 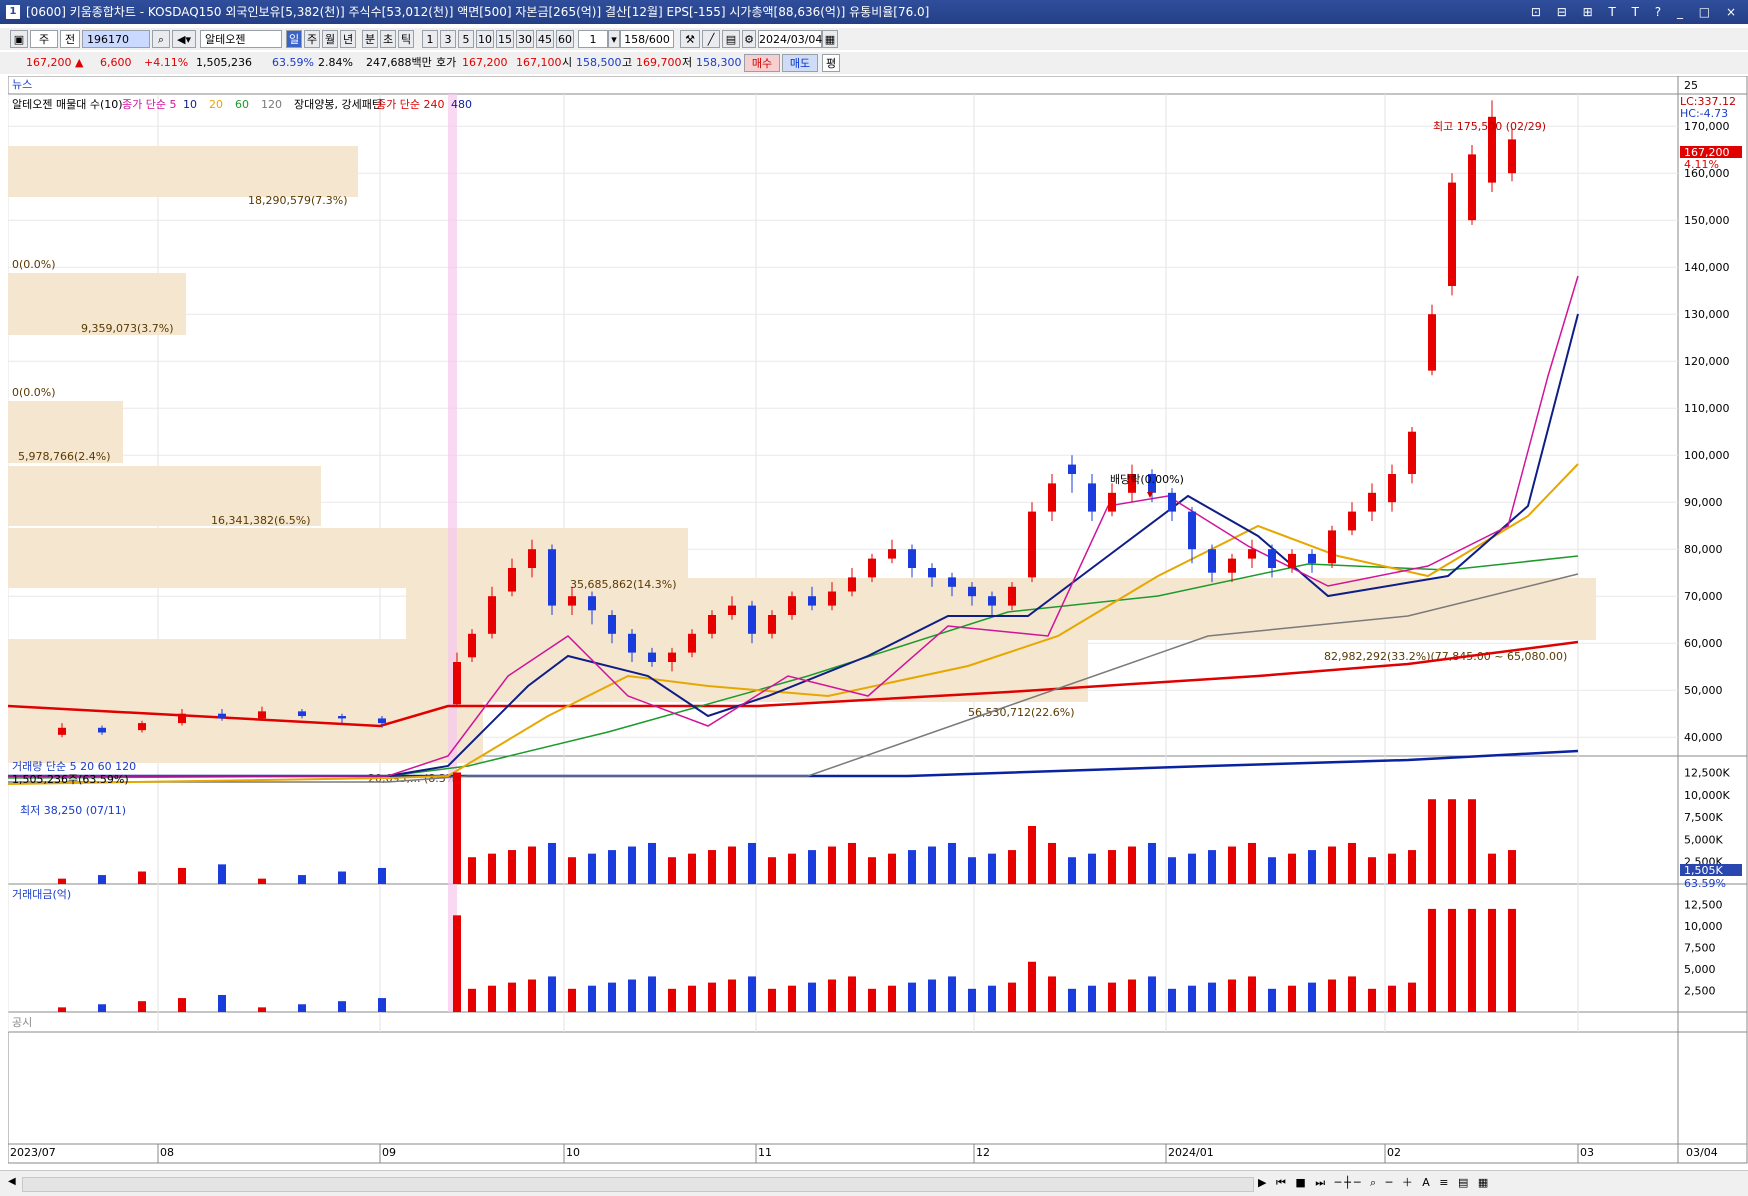 What do you see at coordinates (167, 1152) in the screenshot?
I see `date-axis-label: 08` at bounding box center [167, 1152].